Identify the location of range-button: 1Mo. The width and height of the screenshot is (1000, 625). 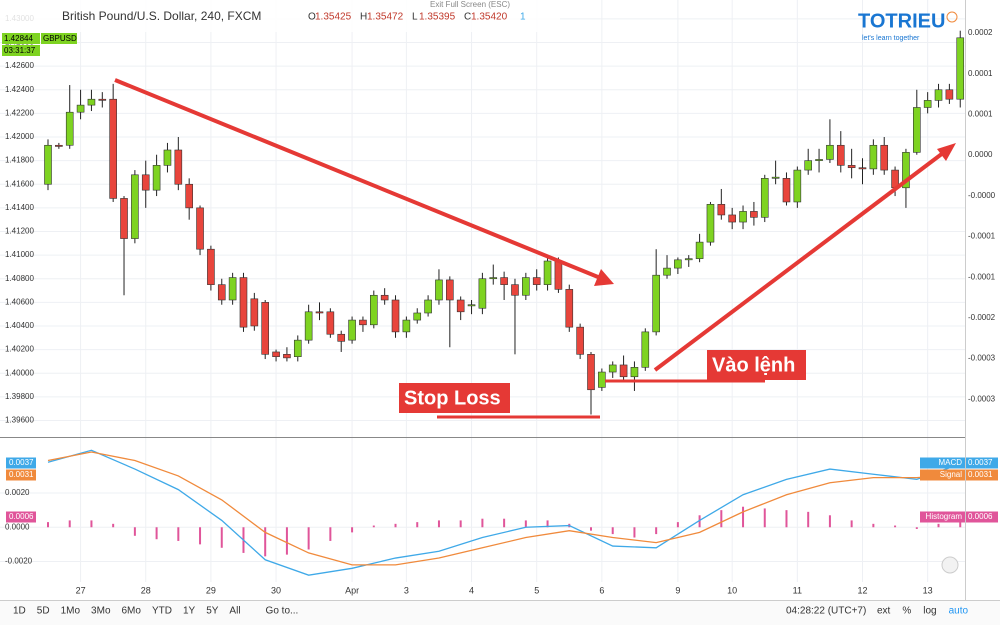
(71, 611).